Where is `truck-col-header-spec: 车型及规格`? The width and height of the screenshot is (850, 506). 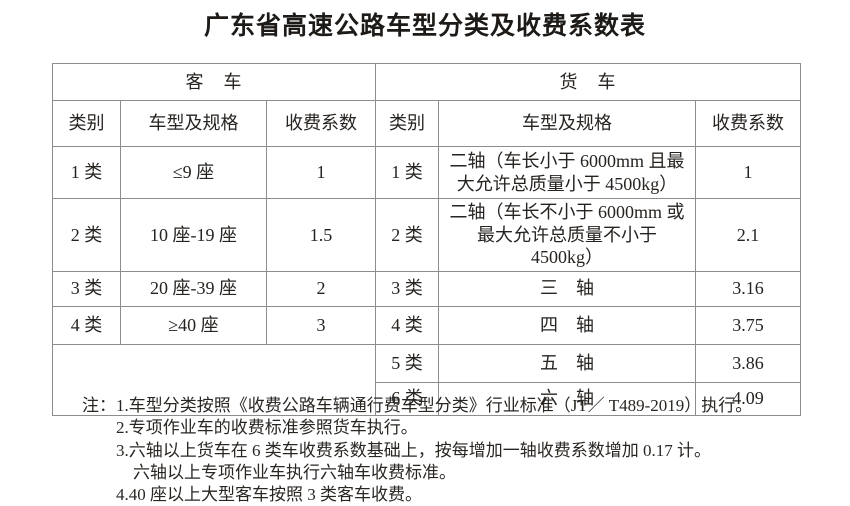 truck-col-header-spec: 车型及规格 is located at coordinates (567, 123).